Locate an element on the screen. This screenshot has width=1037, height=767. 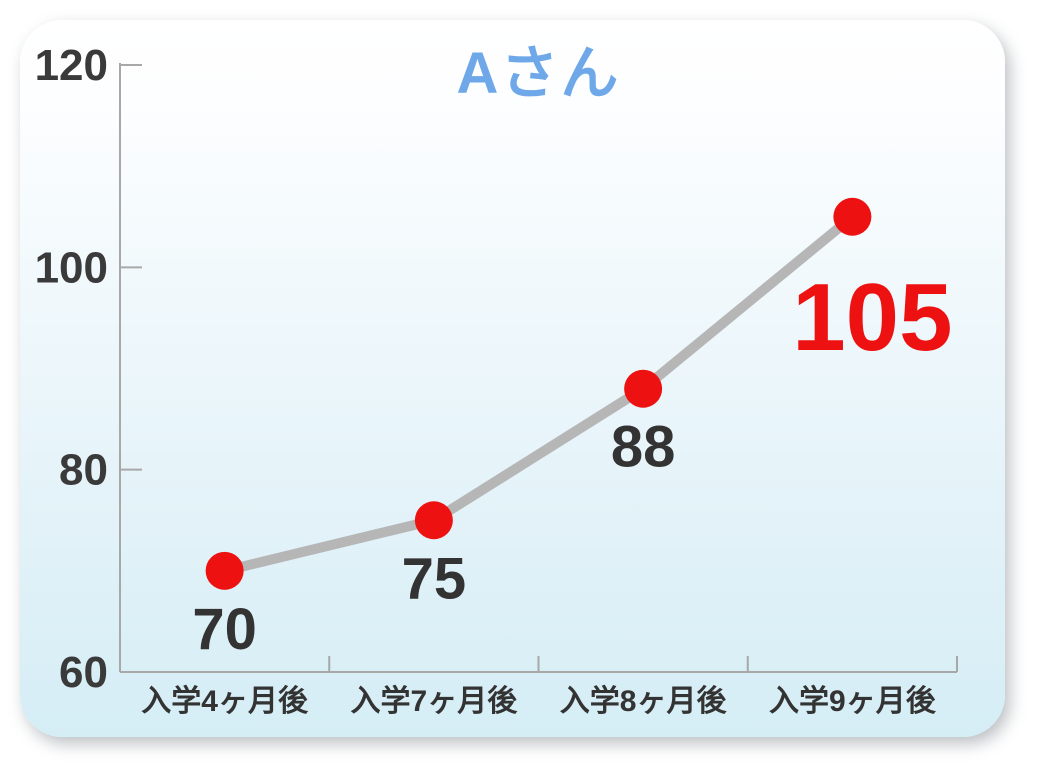
point-label: 70 is located at coordinates (224, 629).